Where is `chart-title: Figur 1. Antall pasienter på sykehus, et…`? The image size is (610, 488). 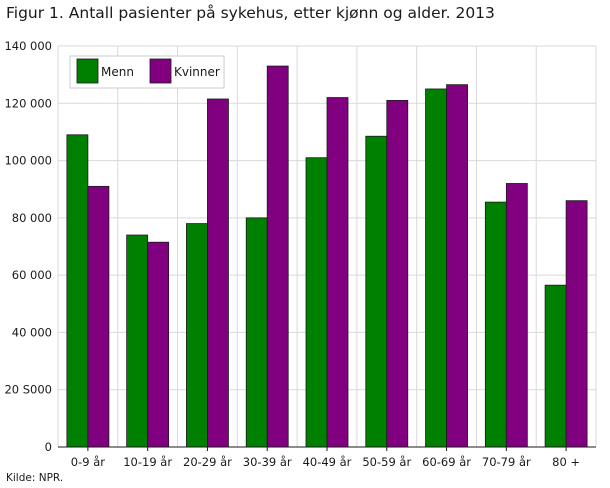 chart-title: Figur 1. Antall pasienter på sykehus, et… is located at coordinates (250, 13).